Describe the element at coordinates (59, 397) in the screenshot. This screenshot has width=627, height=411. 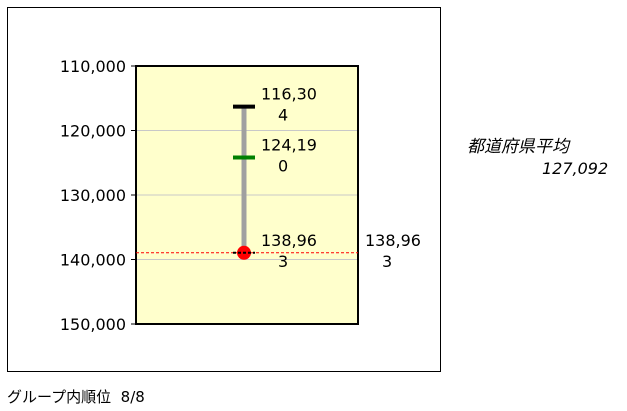
I see `rank-label: グループ内順位` at that location.